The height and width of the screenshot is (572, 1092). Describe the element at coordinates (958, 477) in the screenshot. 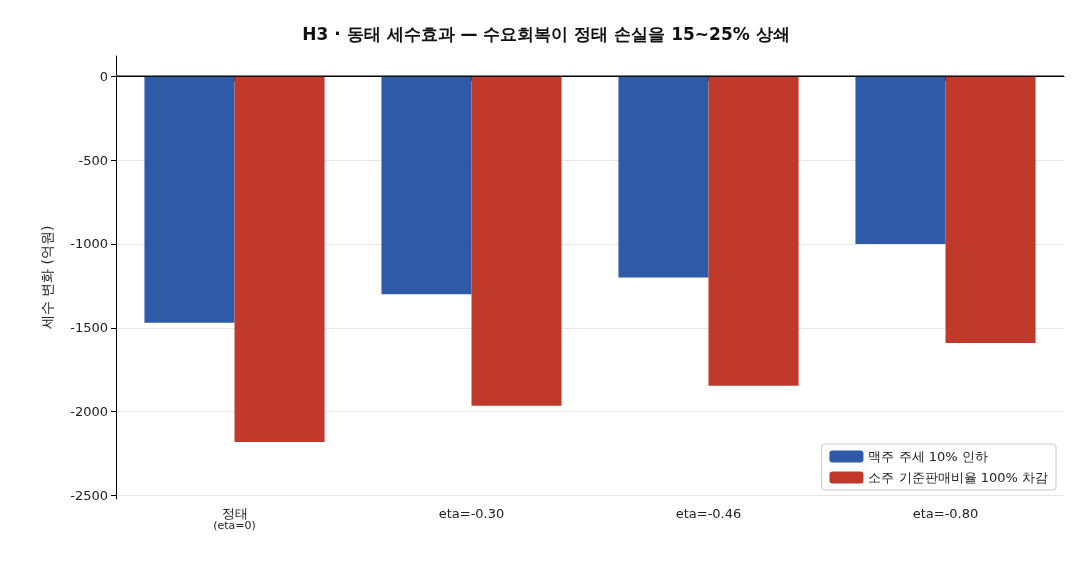

I see `legend-label: 소주 기준판매비율 100% 차감` at that location.